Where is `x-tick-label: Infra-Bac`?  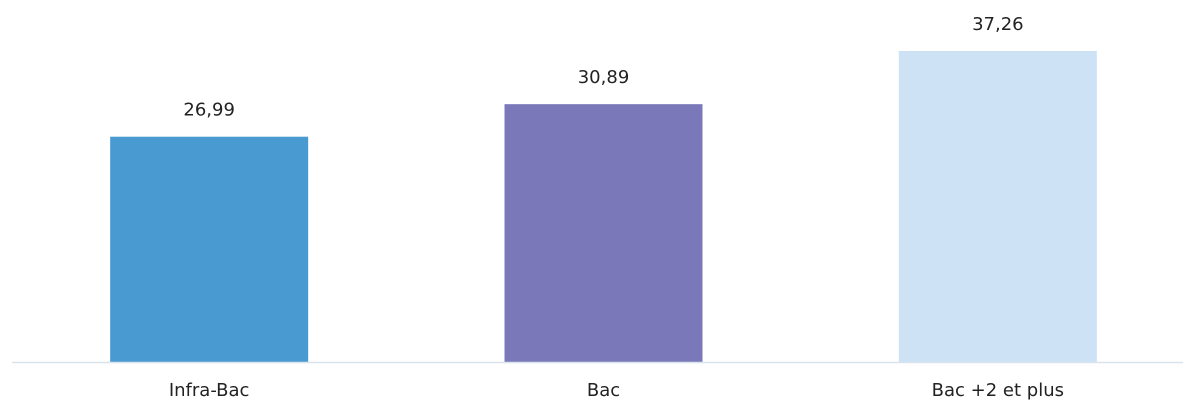
x-tick-label: Infra-Bac is located at coordinates (209, 390).